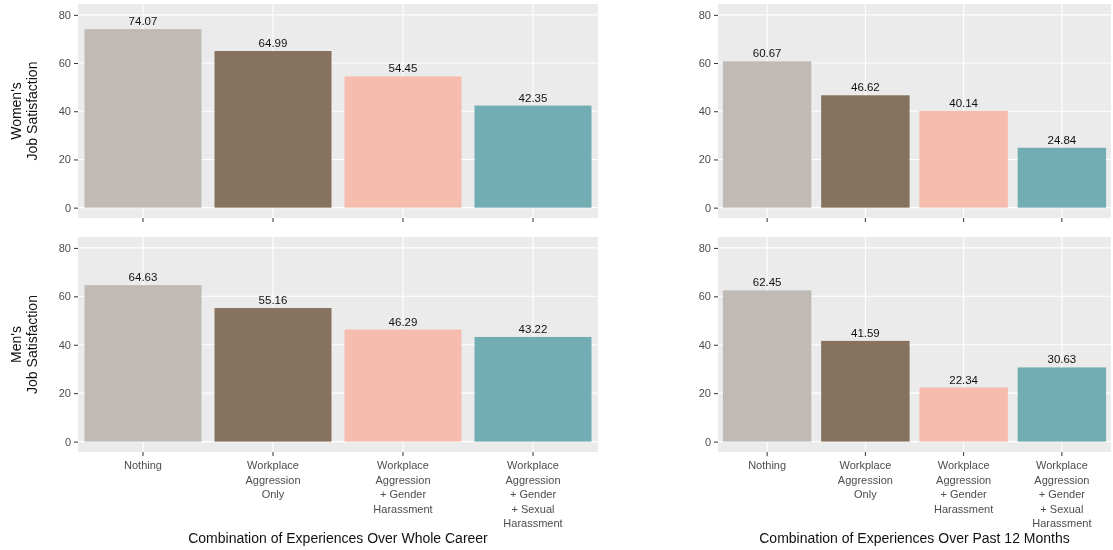 The height and width of the screenshot is (550, 1113). Describe the element at coordinates (865, 87) in the screenshot. I see `data-label: 46.62` at that location.